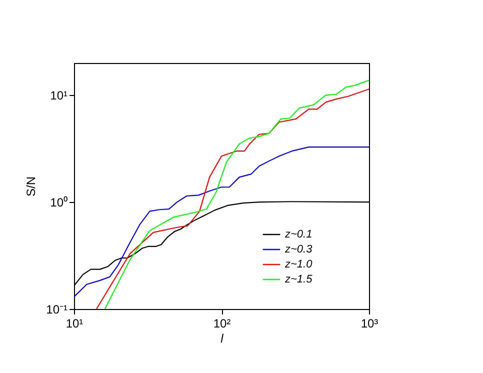 The image size is (483, 373). What do you see at coordinates (57, 309) in the screenshot?
I see `y-tick-label: 10⁻¹` at bounding box center [57, 309].